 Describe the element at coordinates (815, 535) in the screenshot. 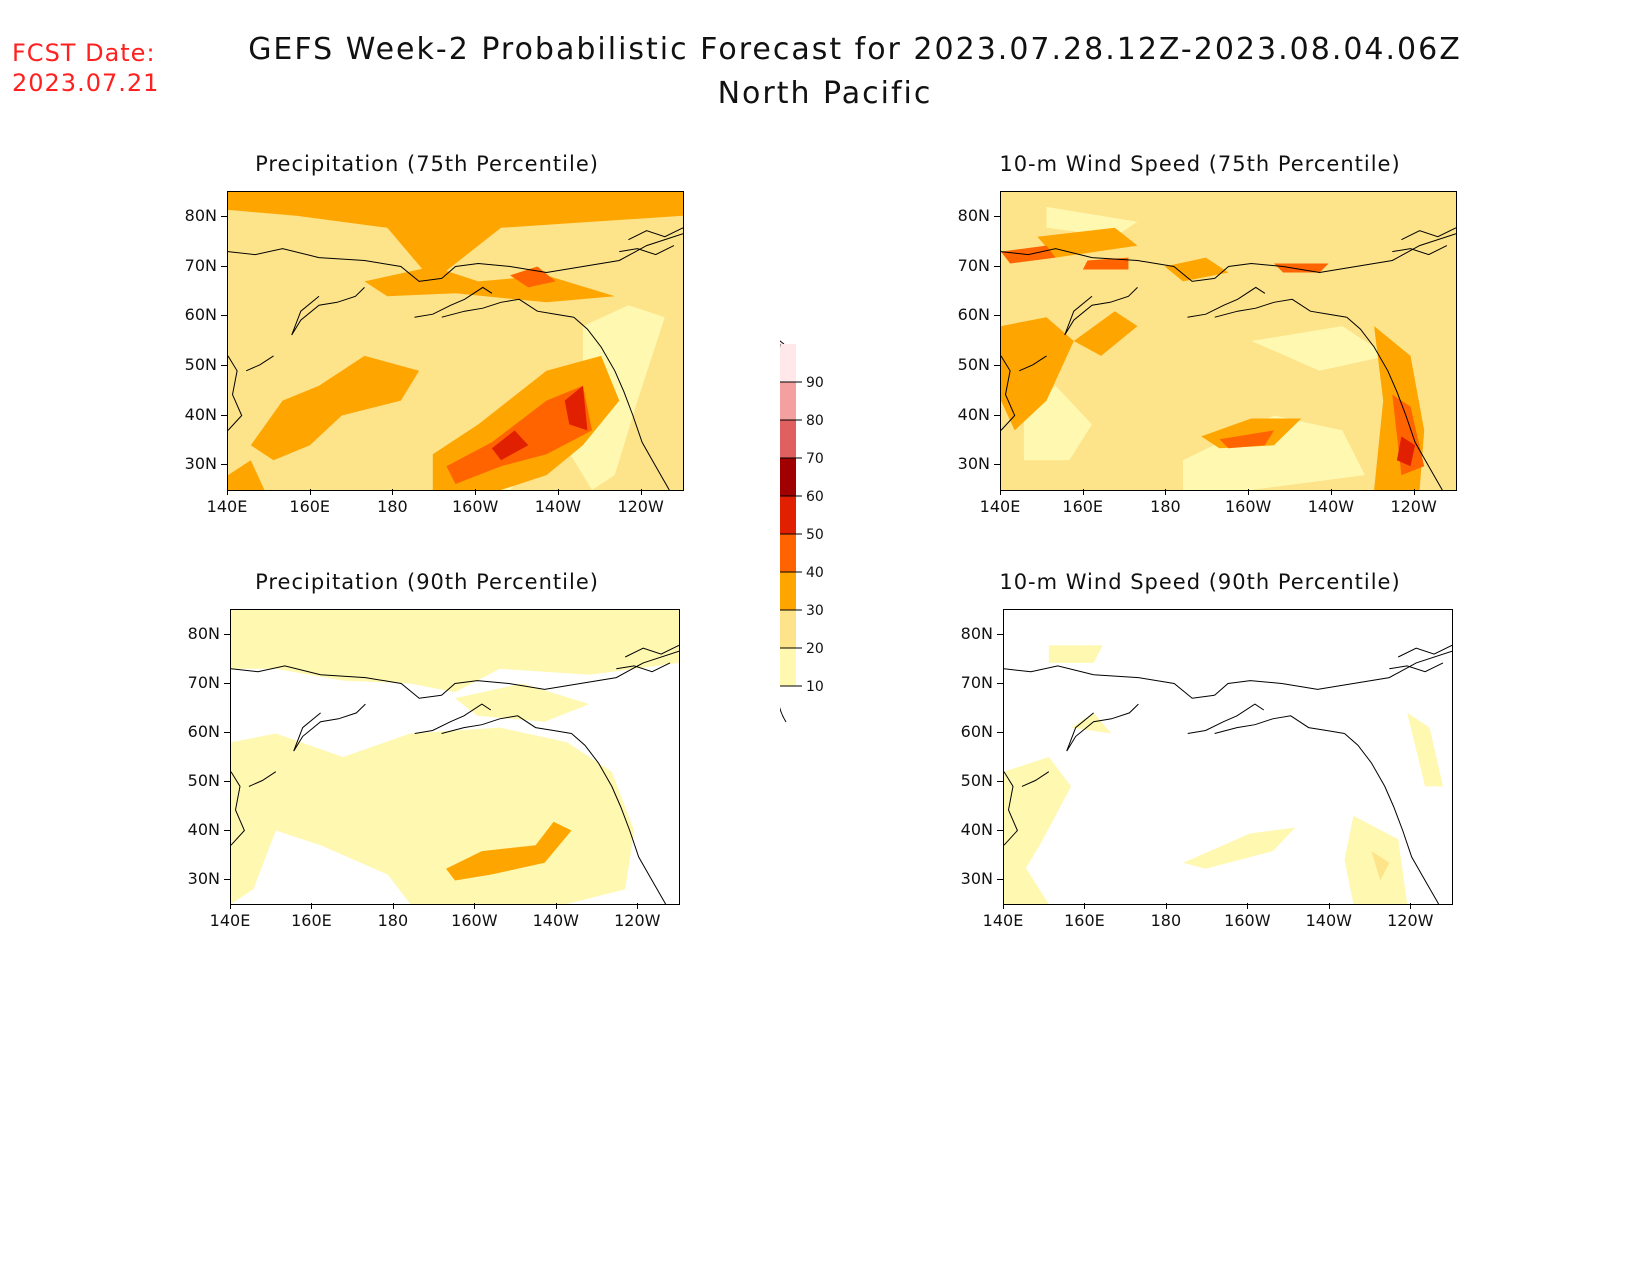

I see `colorbar-label: 50` at that location.